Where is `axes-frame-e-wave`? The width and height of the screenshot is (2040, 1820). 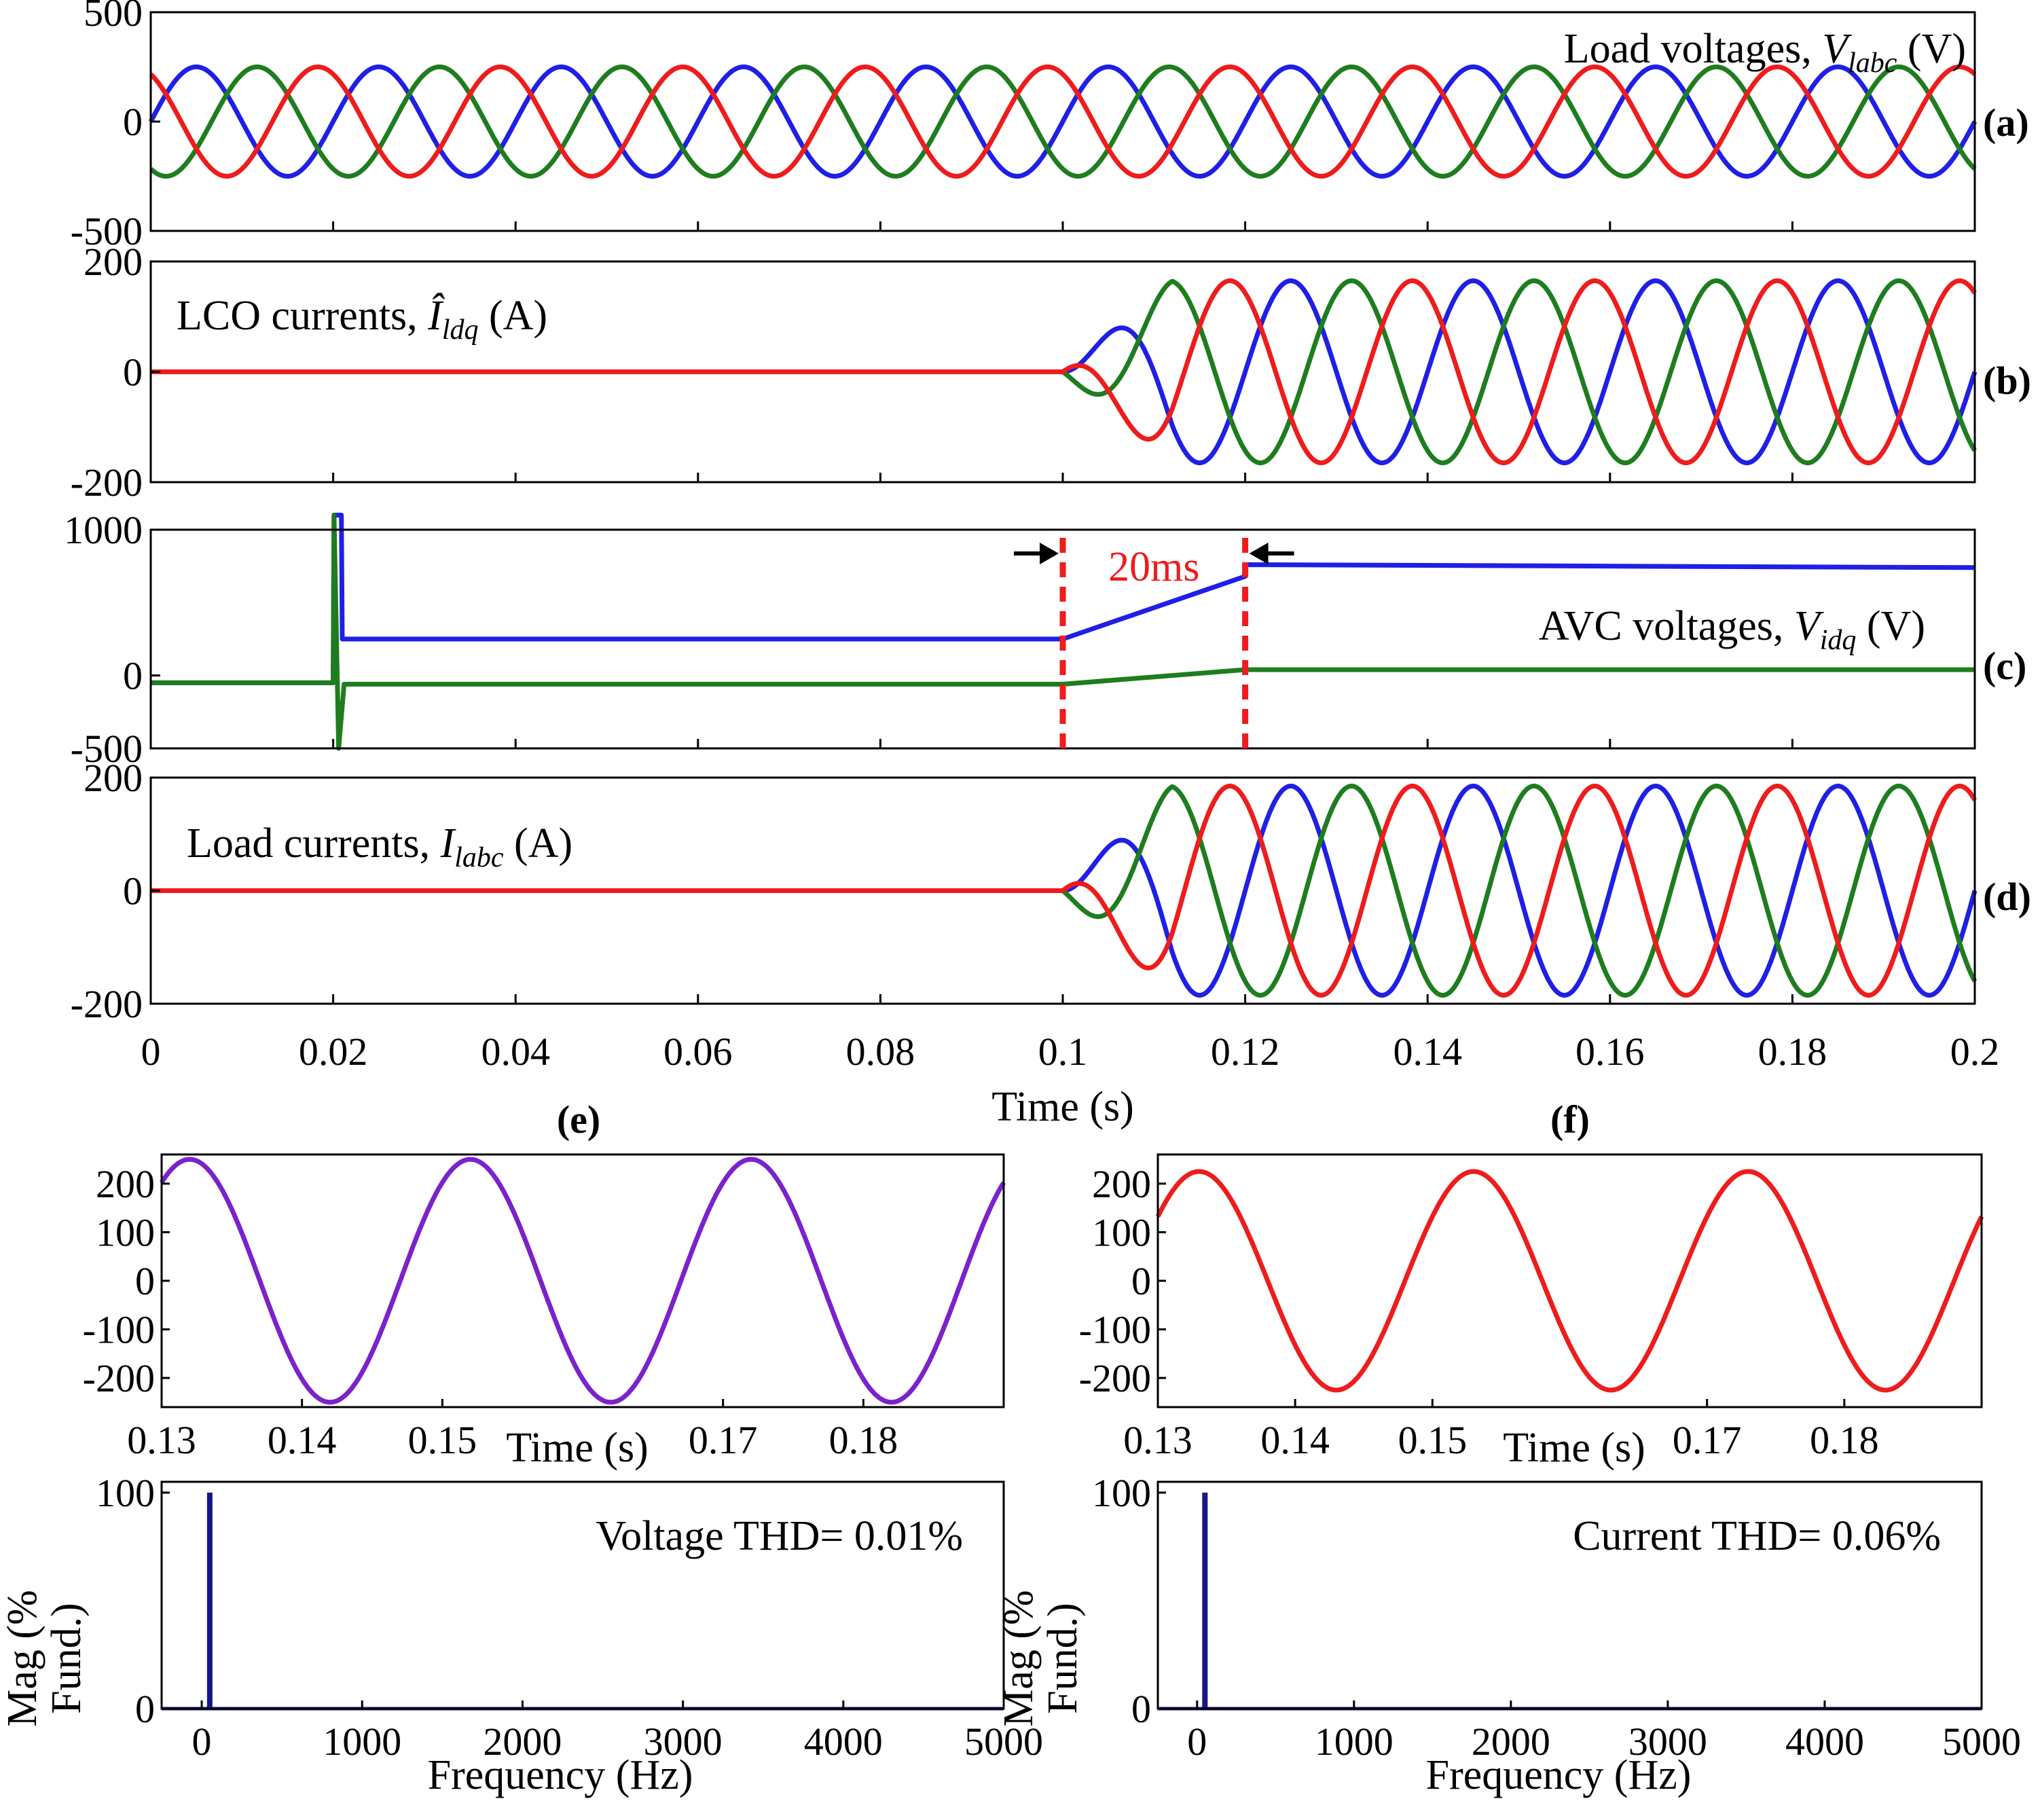
axes-frame-e-wave is located at coordinates (582, 1280).